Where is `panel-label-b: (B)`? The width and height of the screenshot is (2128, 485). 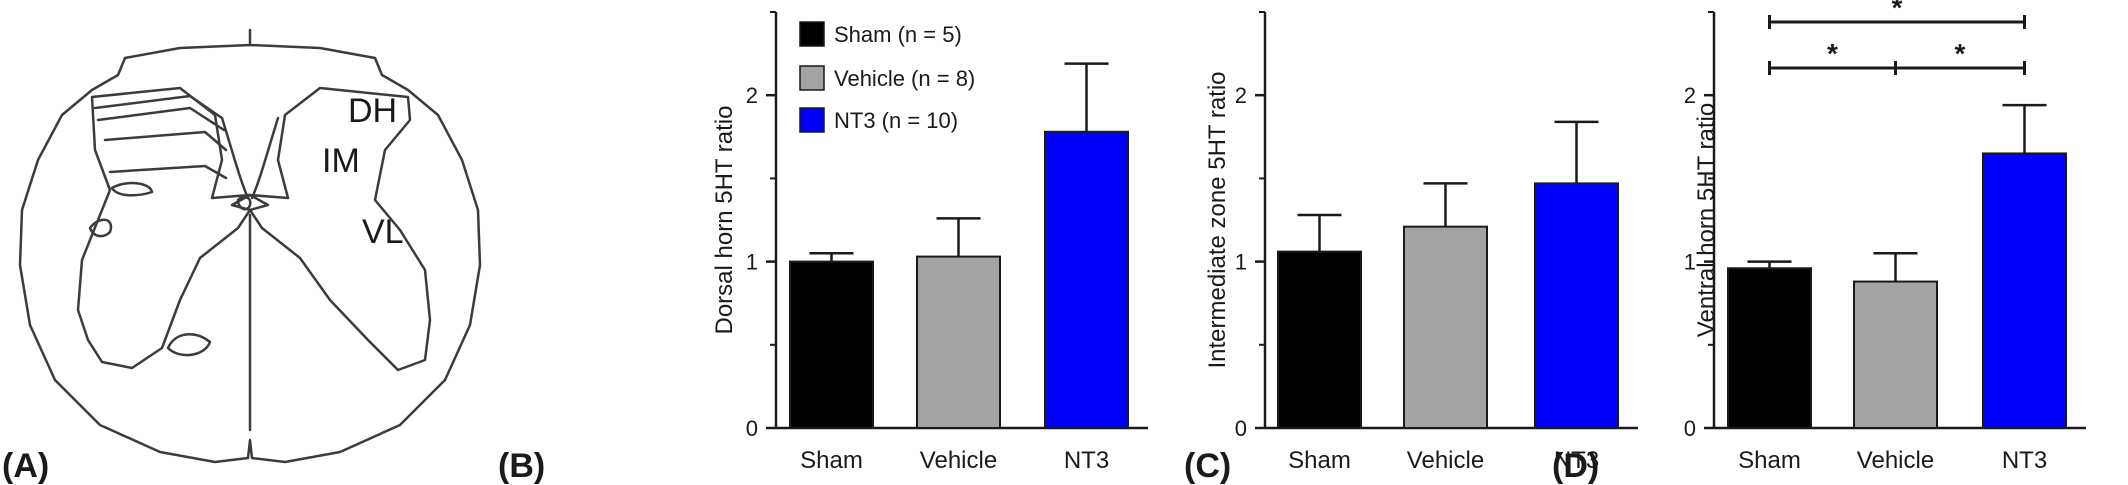
panel-label-b: (B) is located at coordinates (521, 466).